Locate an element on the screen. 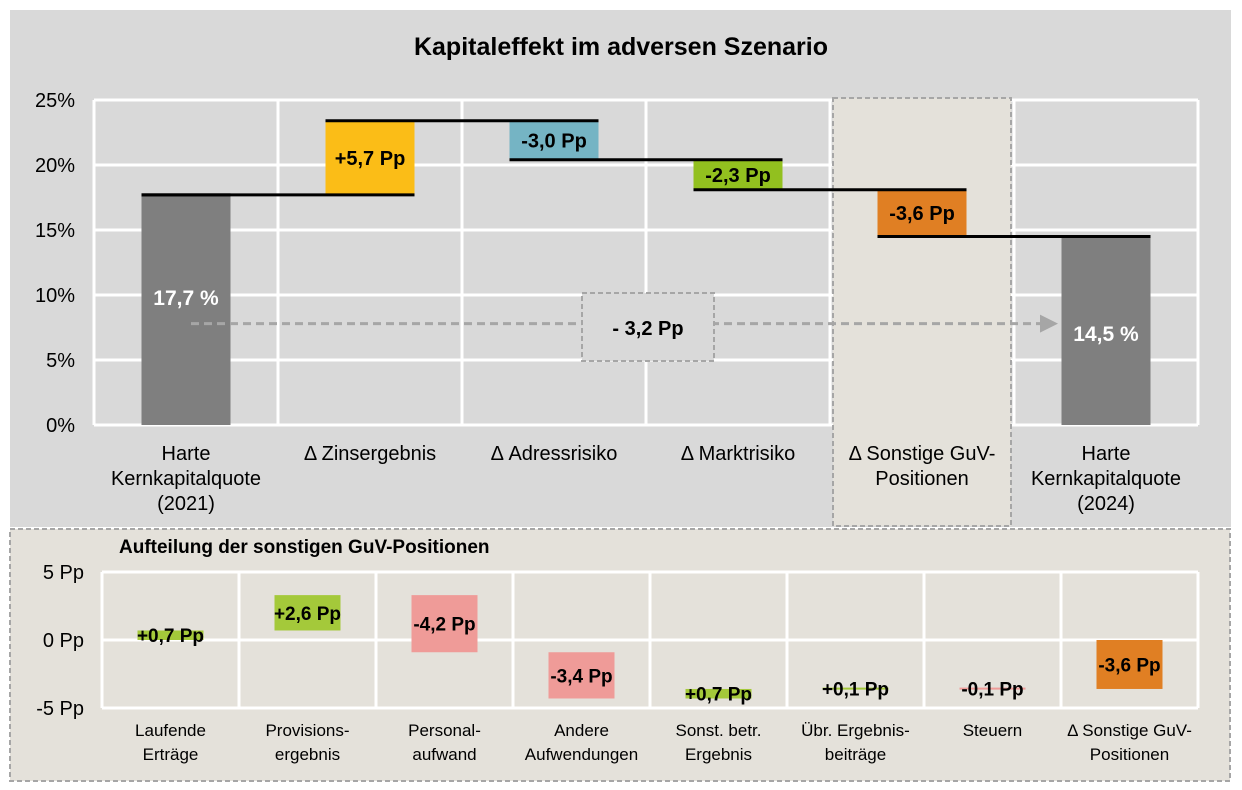 This screenshot has height=790, width=1242. main-category-label: (2021) is located at coordinates (186, 504).